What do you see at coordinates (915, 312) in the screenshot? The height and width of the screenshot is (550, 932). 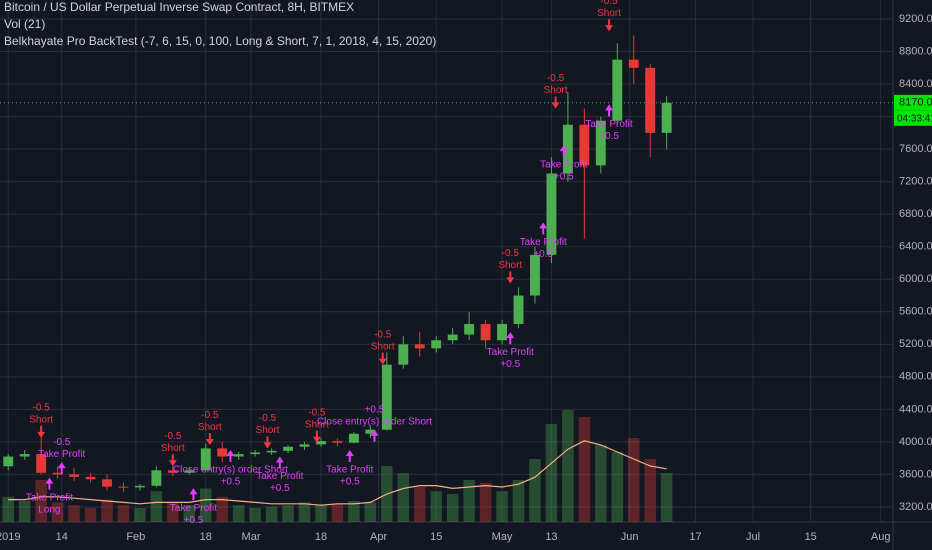 I see `y-tick-label: 5600.0` at bounding box center [915, 312].